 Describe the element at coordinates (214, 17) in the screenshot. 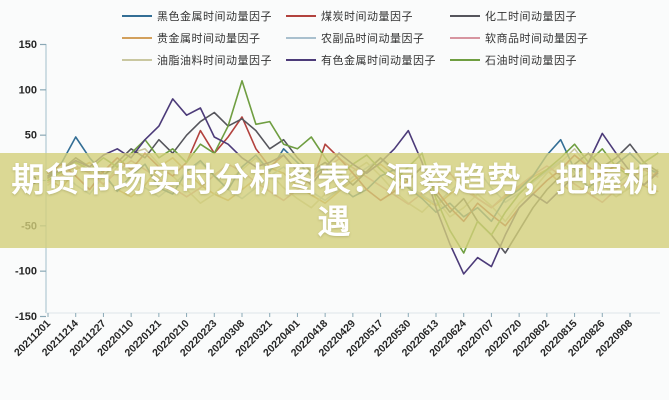

I see `legend-item-label: 黑色金属时间动量因子` at that location.